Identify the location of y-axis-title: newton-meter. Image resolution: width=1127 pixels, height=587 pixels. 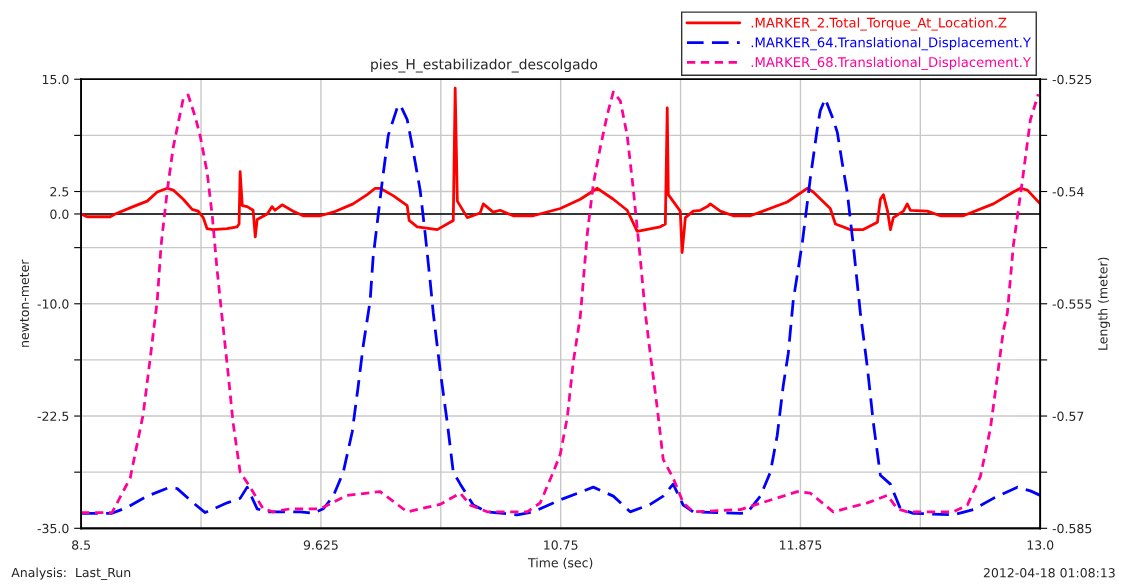
(25, 303).